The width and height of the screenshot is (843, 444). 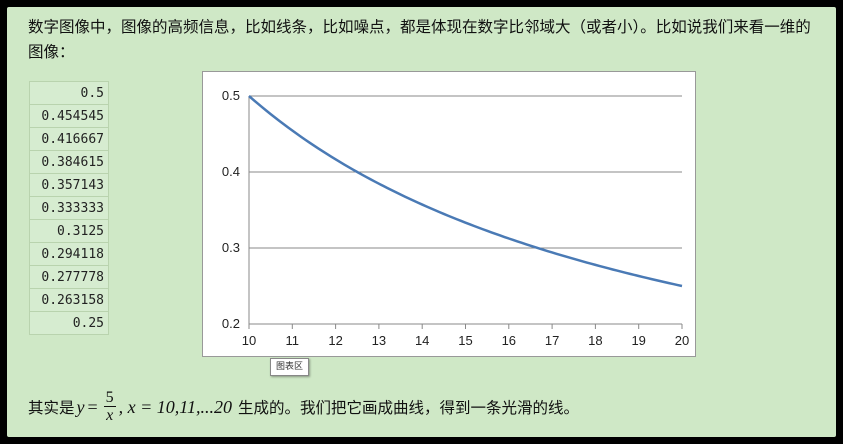 I want to click on x-tick-label: 19, so click(x=638, y=340).